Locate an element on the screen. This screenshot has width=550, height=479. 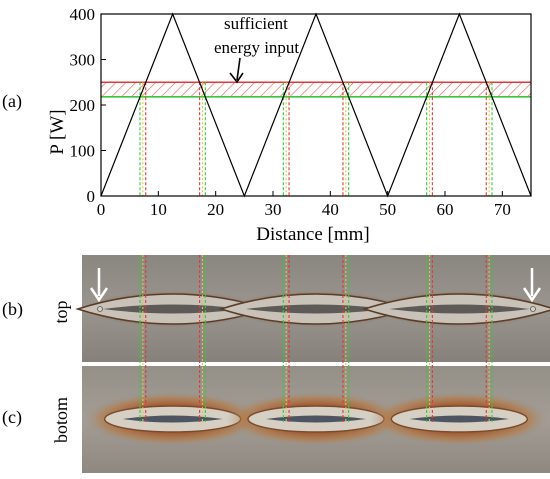
x-tick-label-2: 20 is located at coordinates (215, 209).